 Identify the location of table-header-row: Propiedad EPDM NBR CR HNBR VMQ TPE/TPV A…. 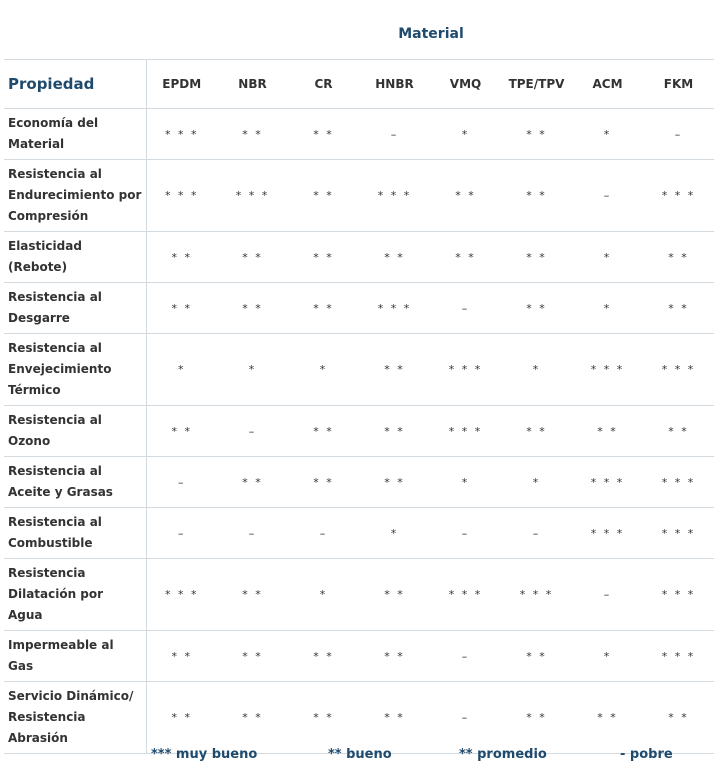
(359, 84).